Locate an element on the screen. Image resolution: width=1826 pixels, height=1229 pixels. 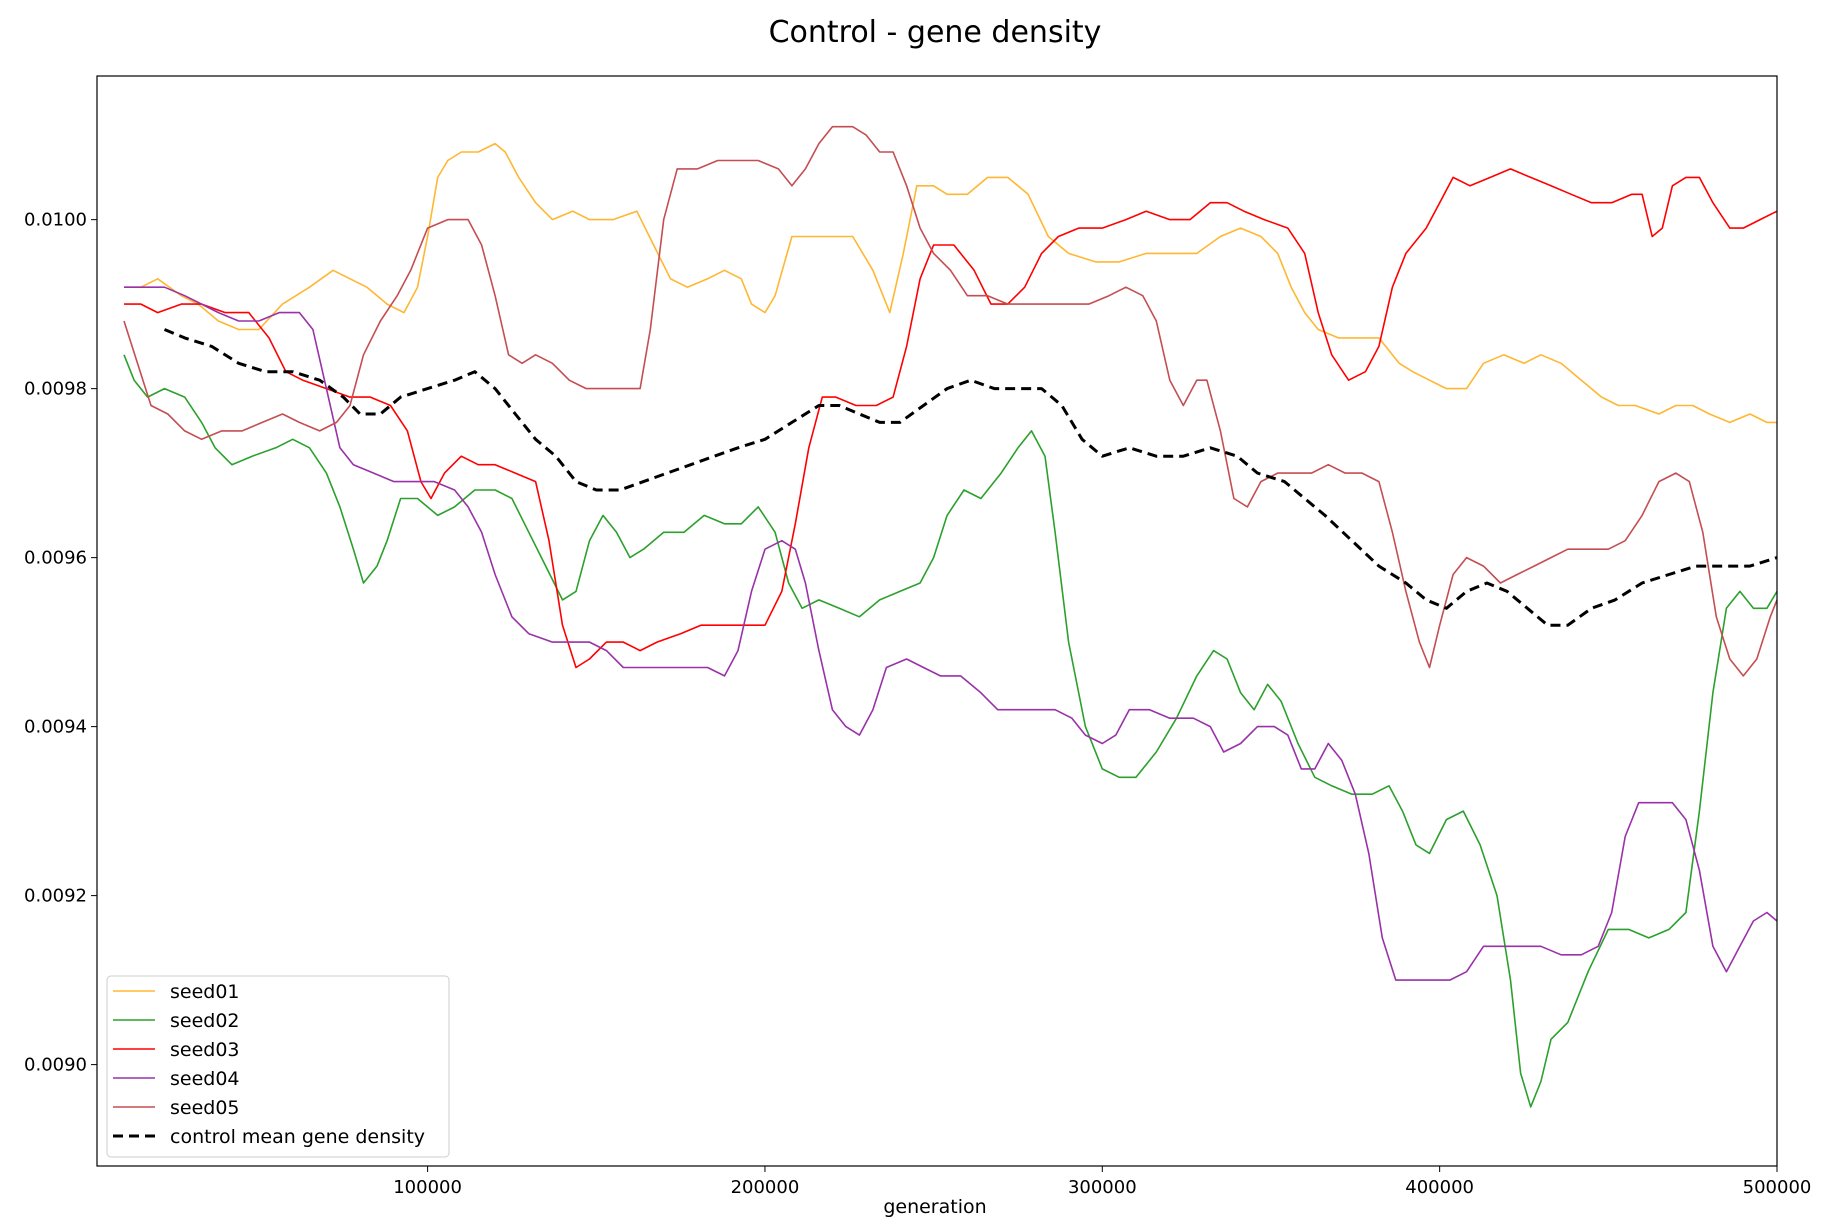
x-axis-label: generation is located at coordinates (934, 1207).